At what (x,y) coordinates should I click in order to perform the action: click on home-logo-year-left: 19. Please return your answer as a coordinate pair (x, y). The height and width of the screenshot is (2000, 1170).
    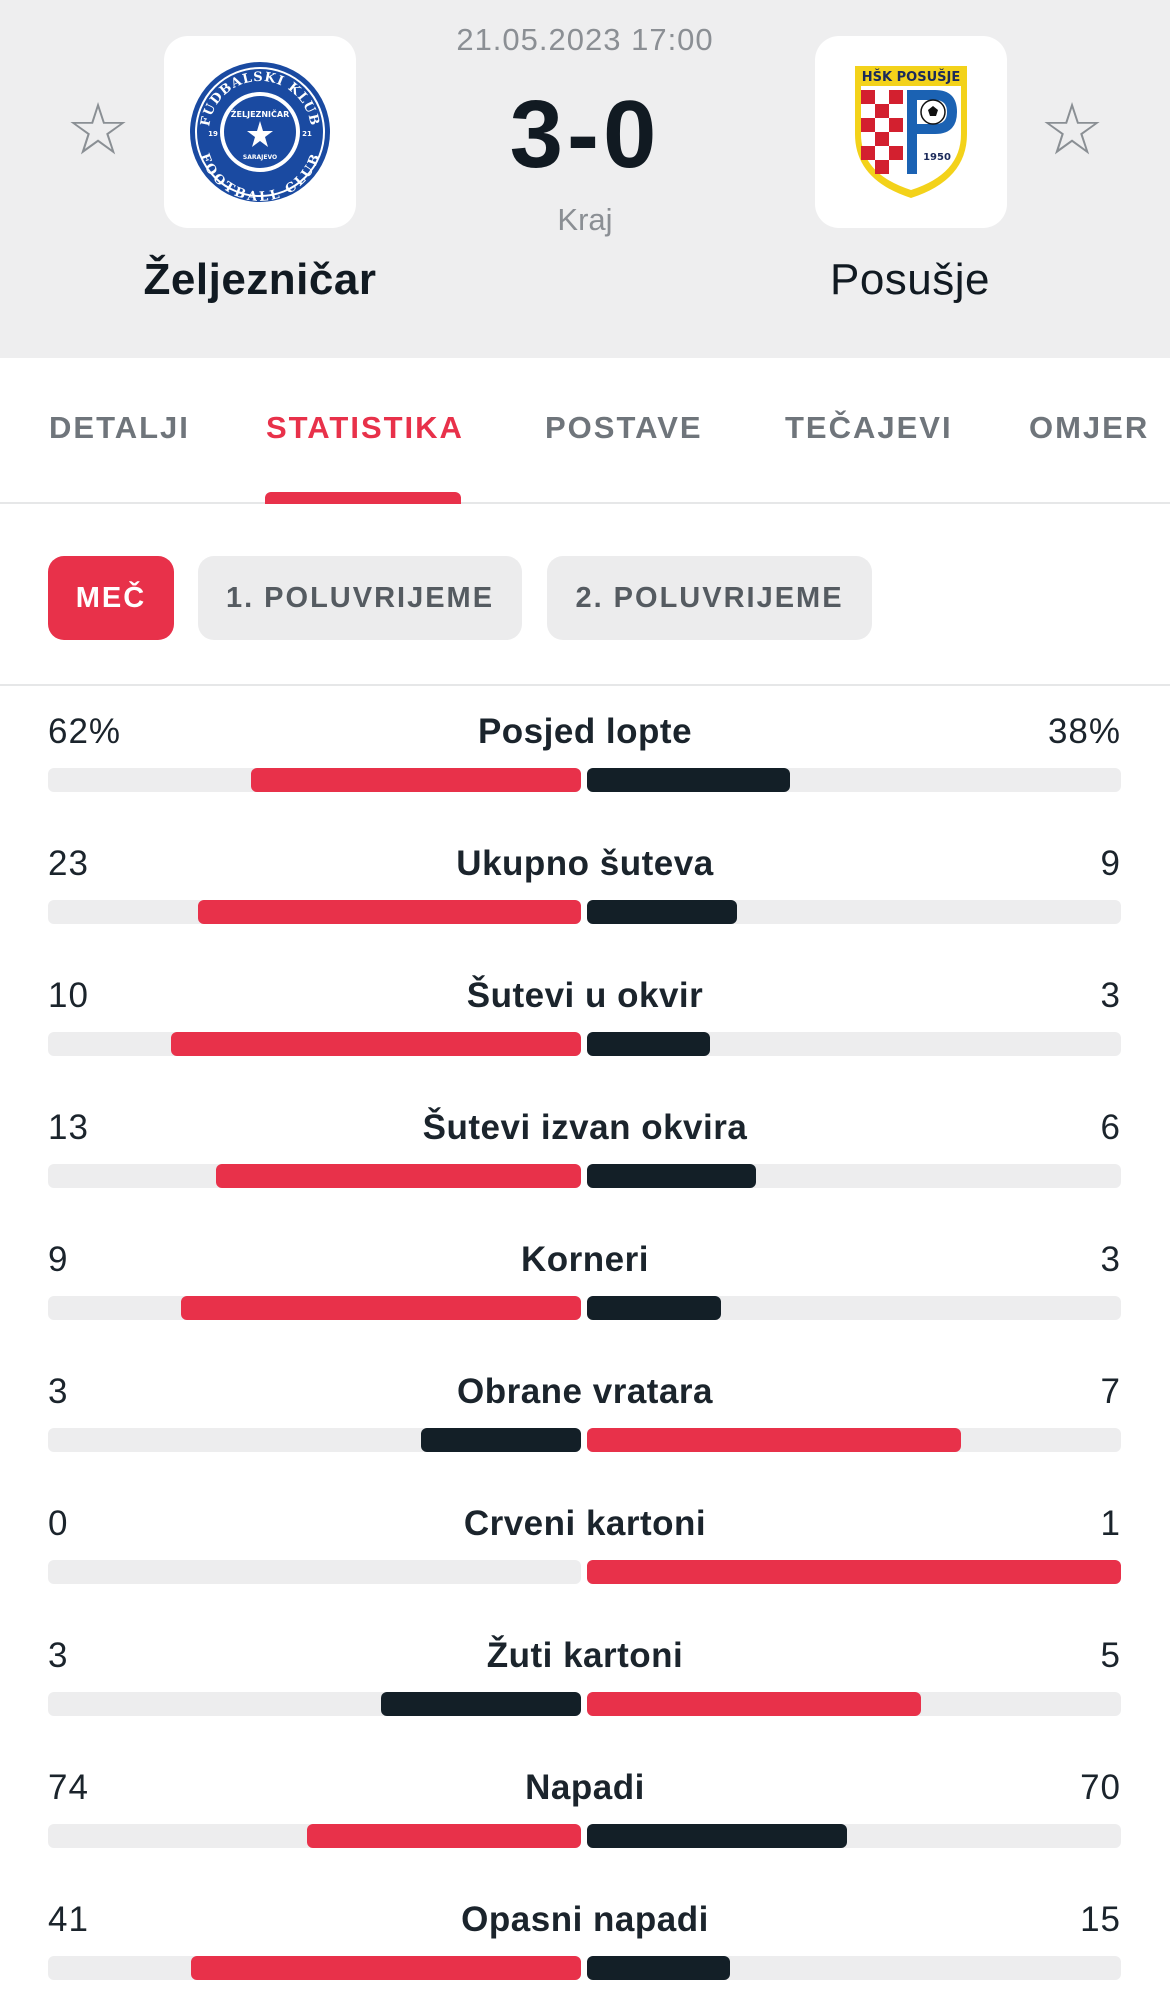
    Looking at the image, I should click on (213, 134).